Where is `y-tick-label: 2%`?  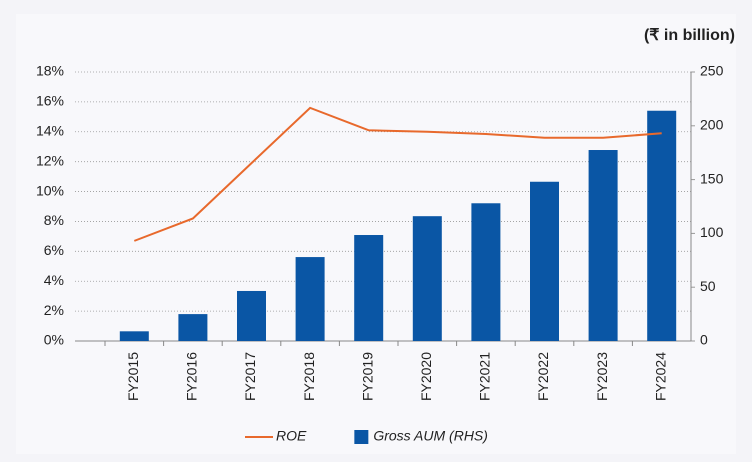
y-tick-label: 2% is located at coordinates (54, 310).